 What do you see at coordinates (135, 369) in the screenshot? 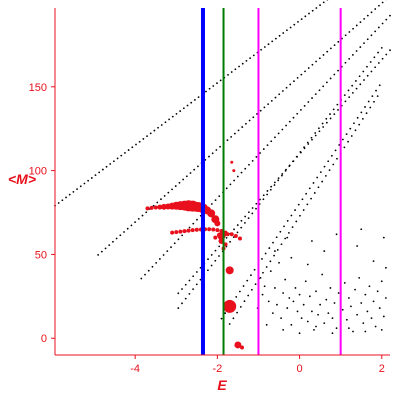
I see `x-tick-label: -4` at bounding box center [135, 369].